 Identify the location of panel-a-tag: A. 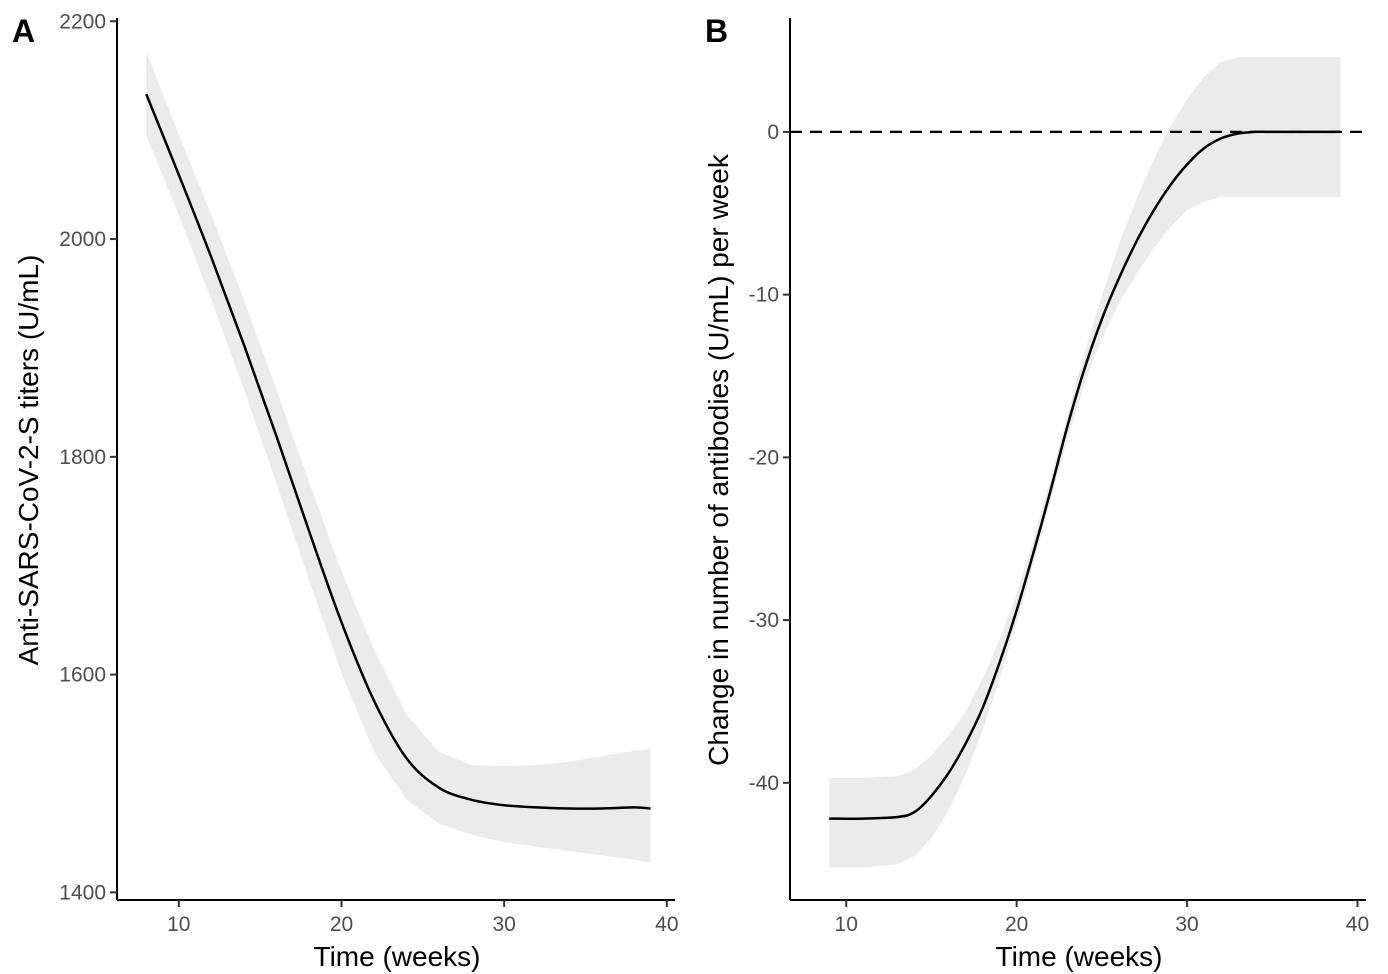
(23, 31).